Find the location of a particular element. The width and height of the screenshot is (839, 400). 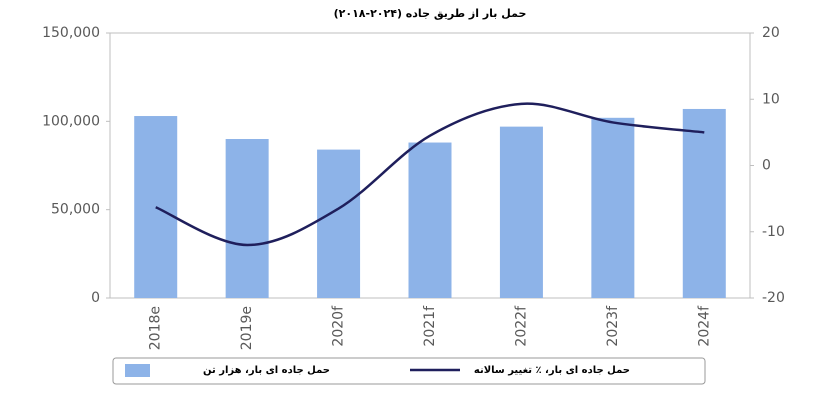

y2-tick-label: 0 is located at coordinates (766, 166).